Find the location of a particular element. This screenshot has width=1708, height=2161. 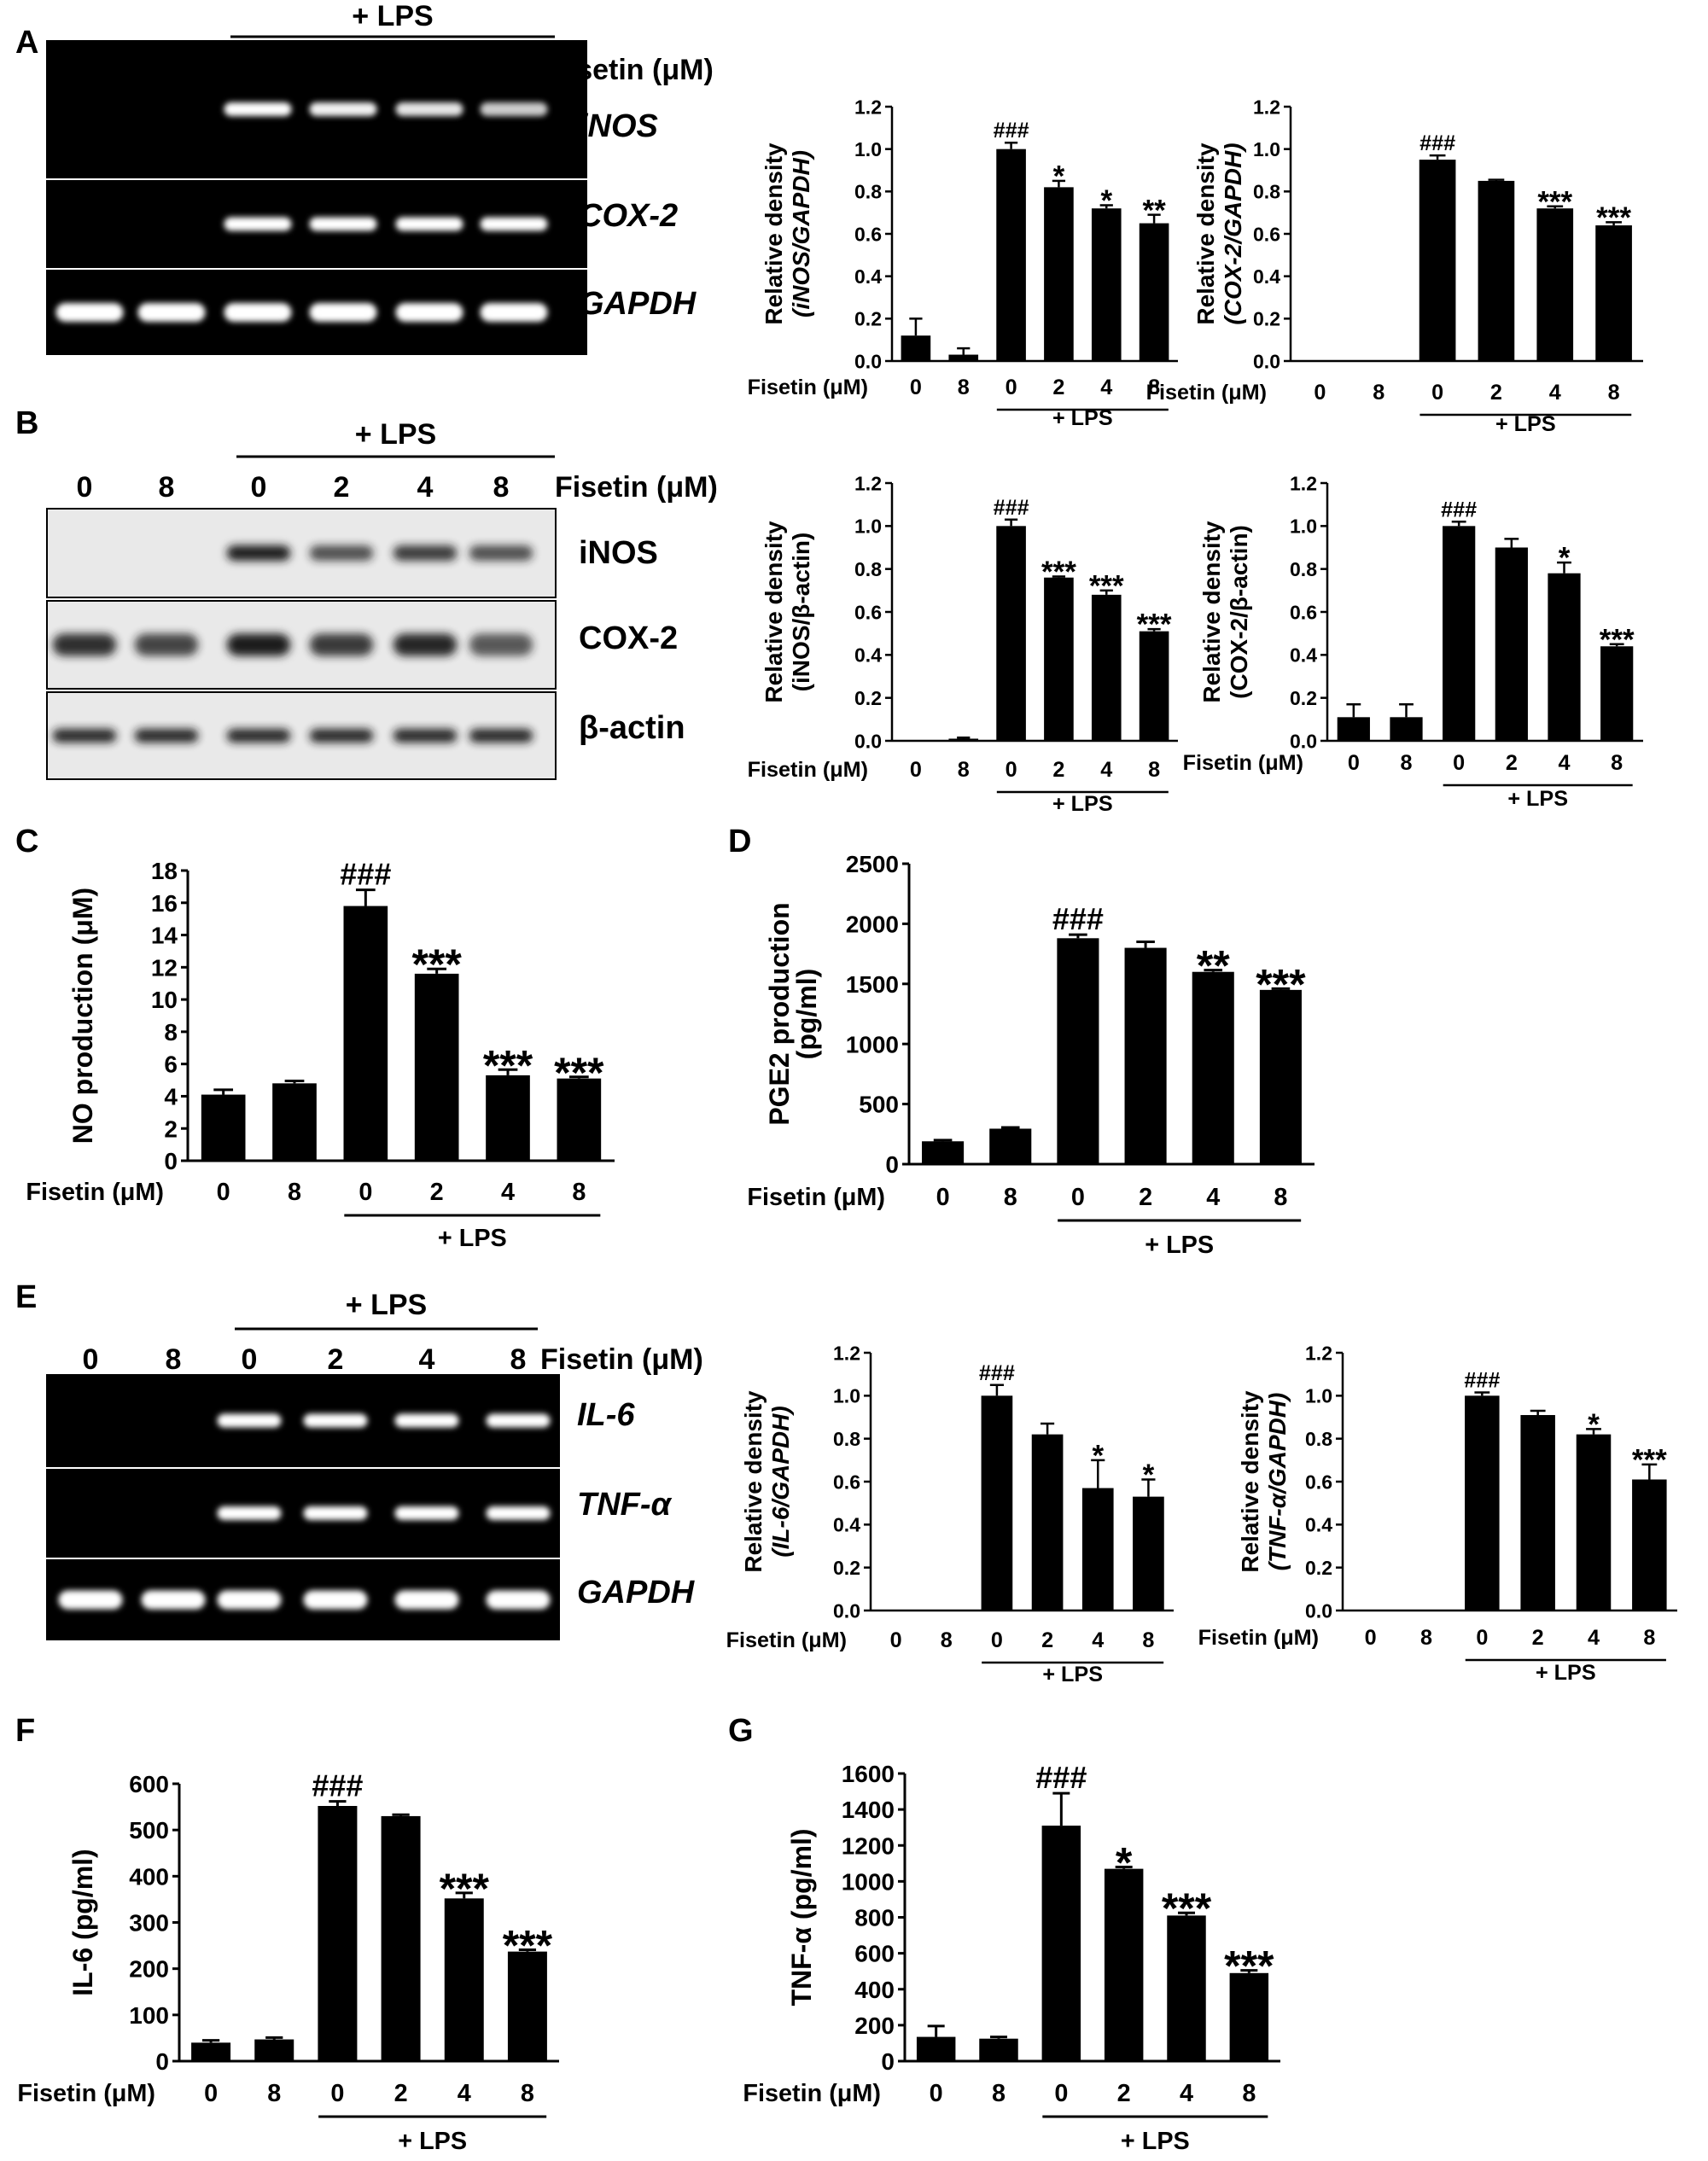

gel-band-label: IL-6 is located at coordinates (606, 1415).